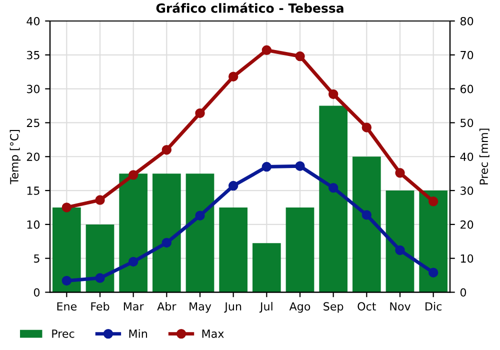 The width and height of the screenshot is (500, 350). What do you see at coordinates (250, 7) in the screenshot?
I see `chart-title: Gráfico climático - Tebessa` at bounding box center [250, 7].